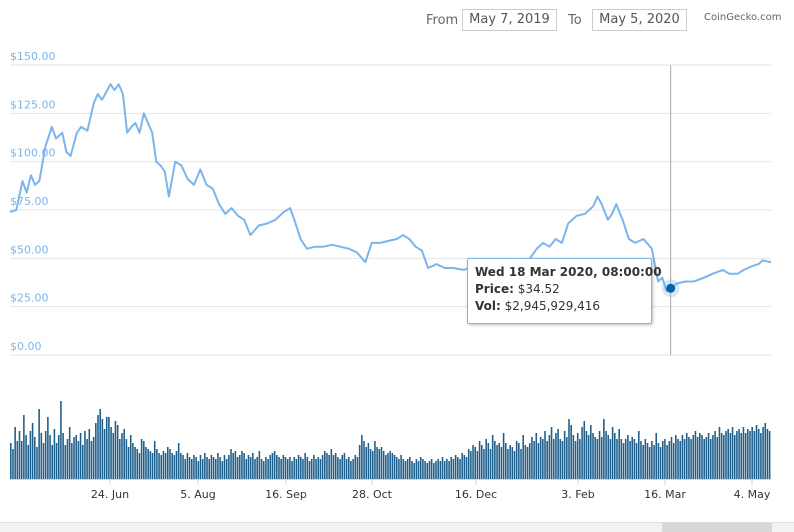 The height and width of the screenshot is (532, 794). Describe the element at coordinates (29, 201) in the screenshot. I see `y-tick-label: $75.00` at that location.